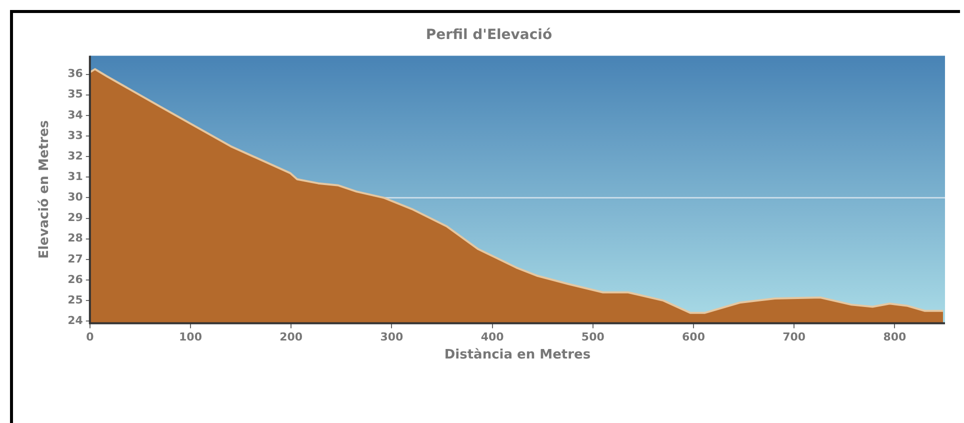 The width and height of the screenshot is (964, 423). I want to click on y-tick-label: 32, so click(75, 155).